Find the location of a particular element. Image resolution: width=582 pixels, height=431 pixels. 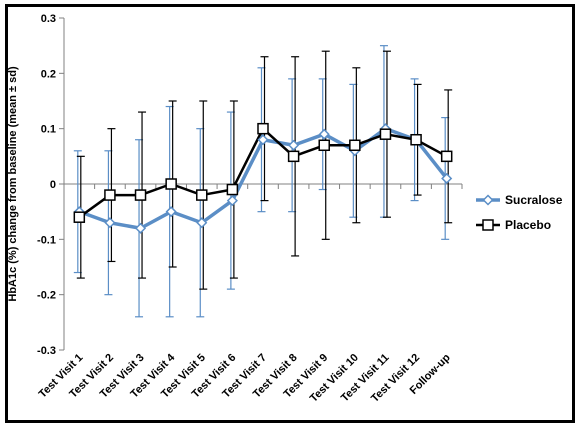

legend-sucralose-marker is located at coordinates (488, 200).